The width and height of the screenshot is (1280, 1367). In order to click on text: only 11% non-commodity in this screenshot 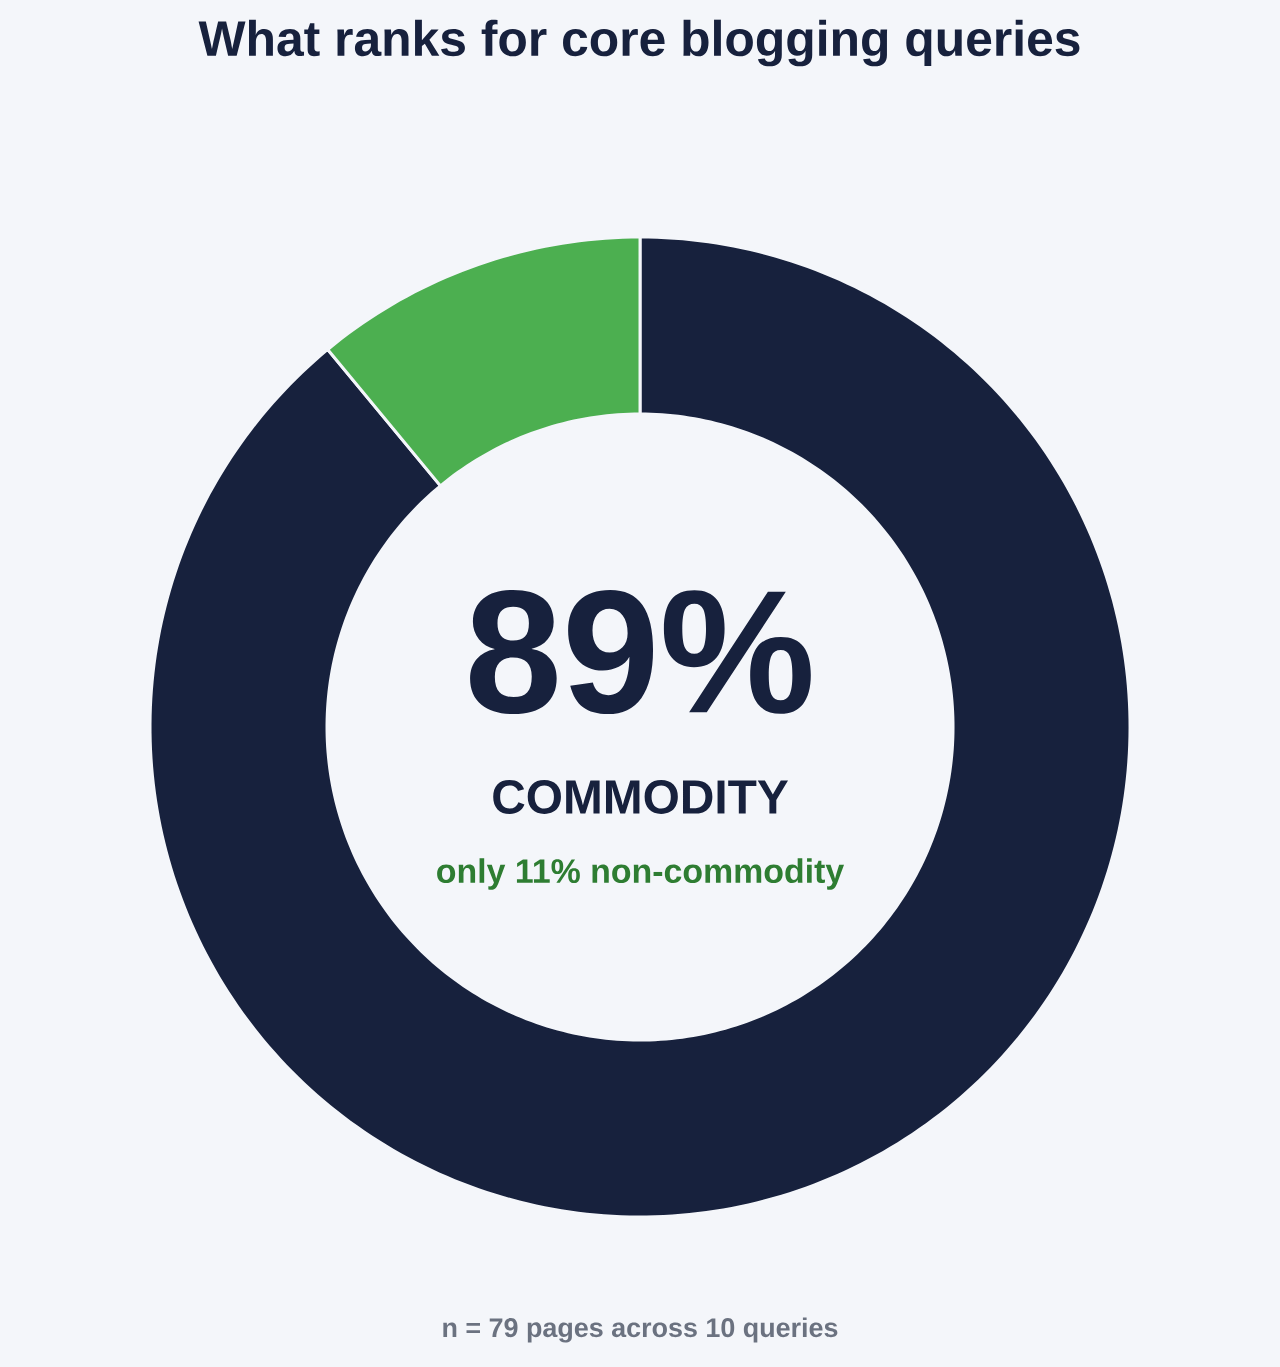, I will do `click(641, 874)`.